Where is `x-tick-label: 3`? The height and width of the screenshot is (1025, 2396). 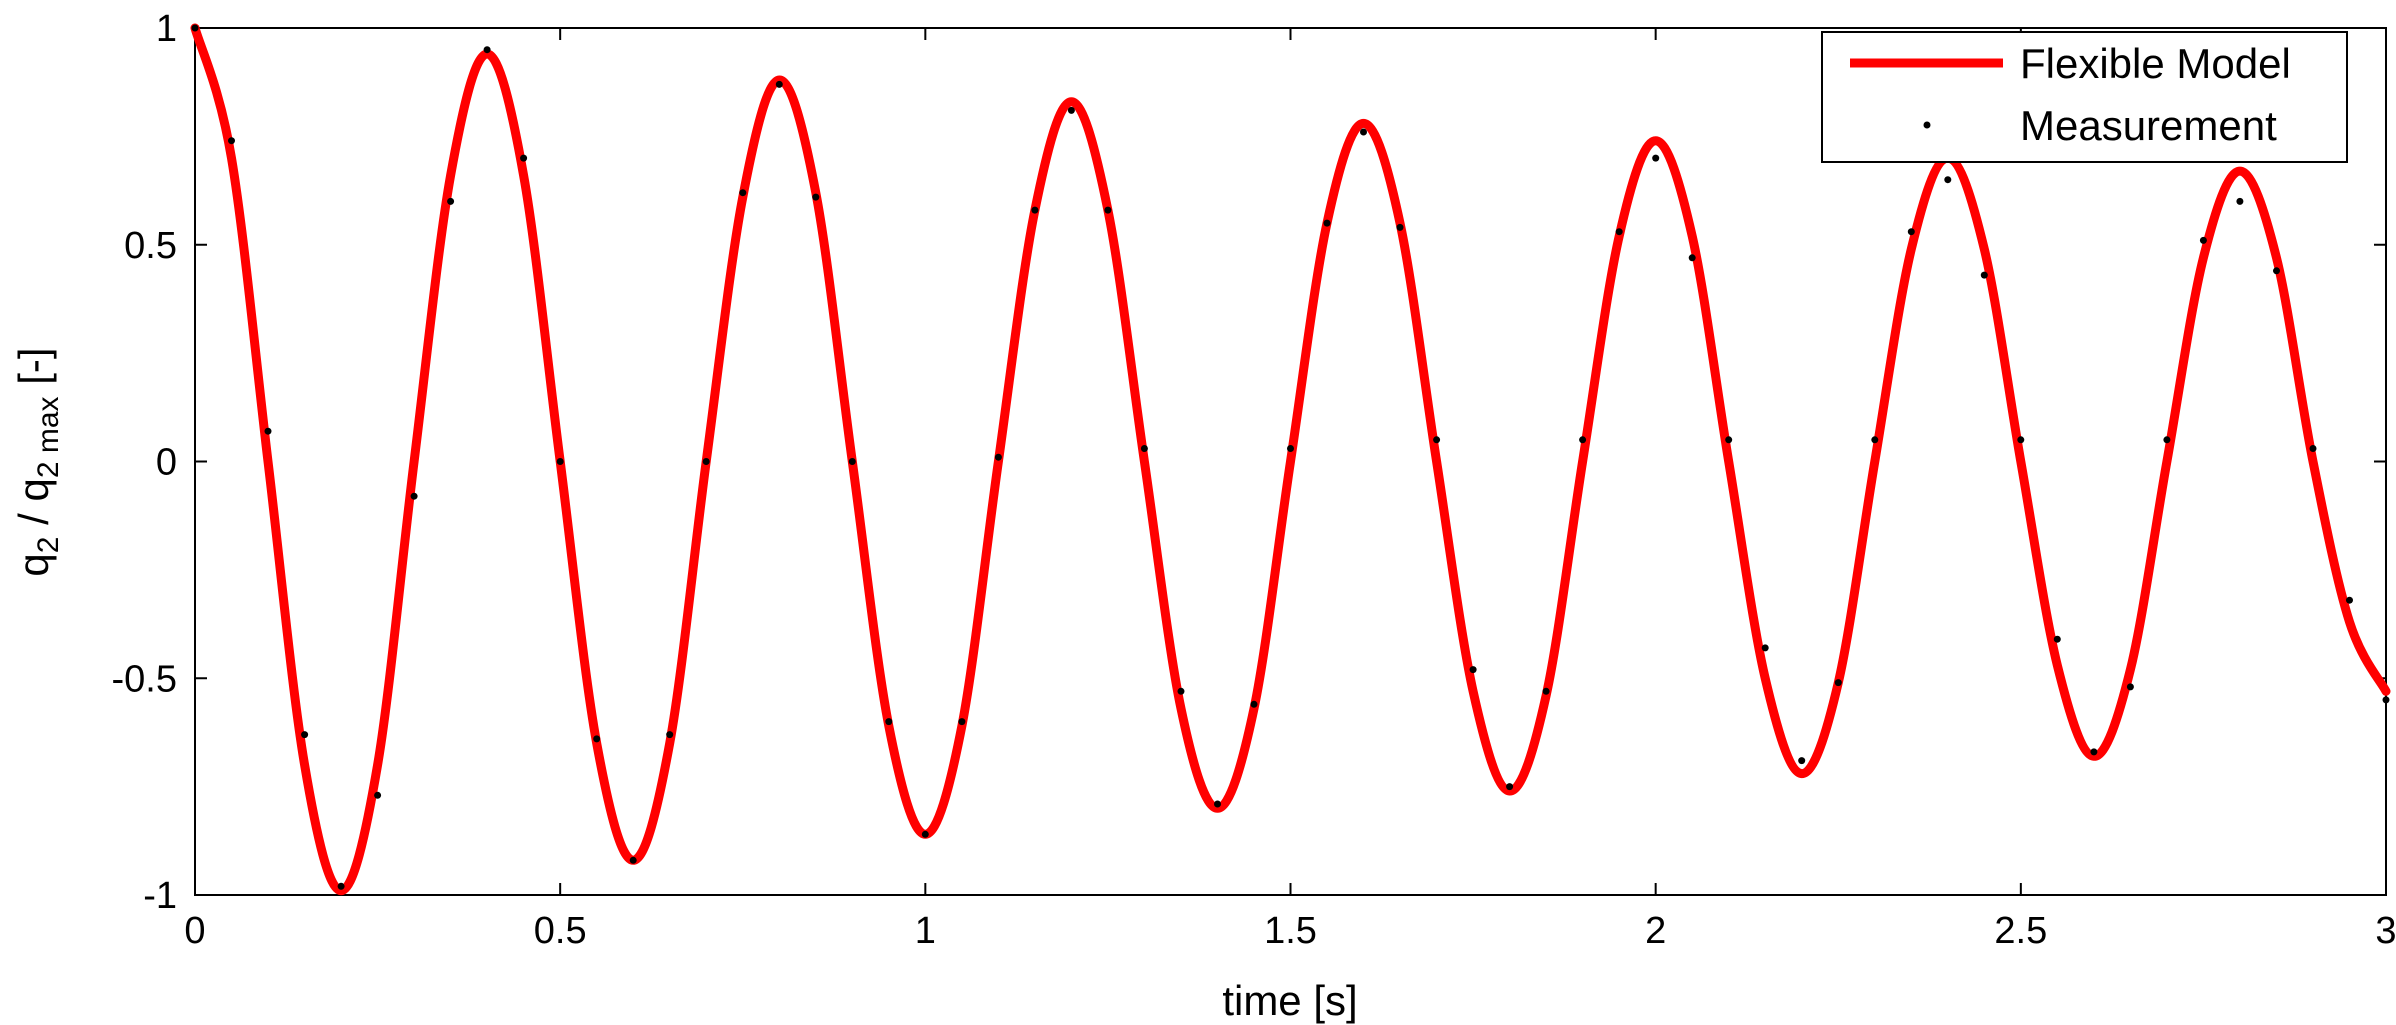 x-tick-label: 3 is located at coordinates (2385, 931).